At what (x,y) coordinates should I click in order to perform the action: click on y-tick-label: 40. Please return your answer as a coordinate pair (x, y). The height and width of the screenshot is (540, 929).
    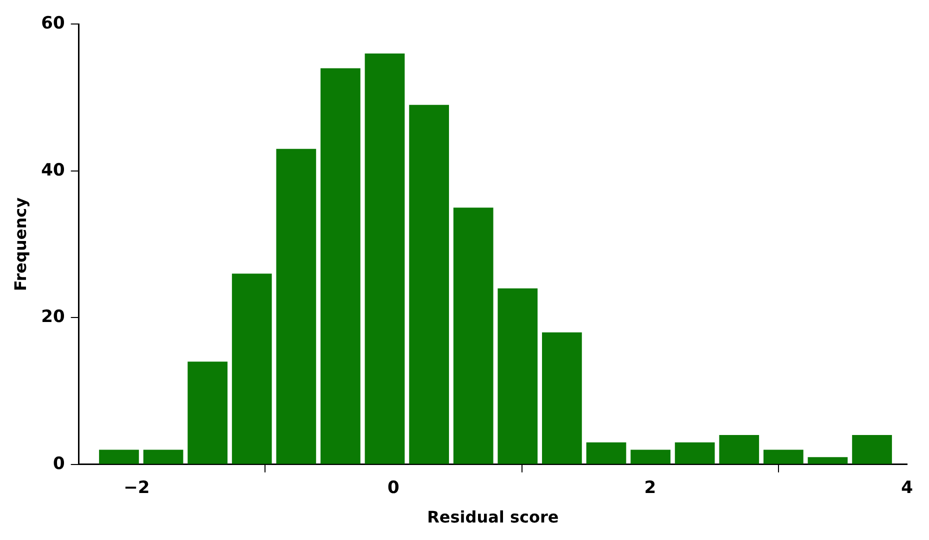
    Looking at the image, I should click on (53, 170).